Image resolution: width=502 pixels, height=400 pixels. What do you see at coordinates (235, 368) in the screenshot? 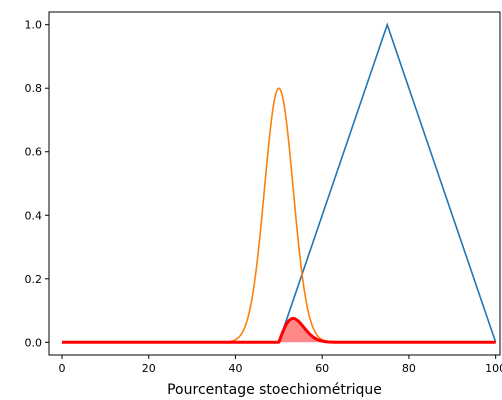
I see `x-tick-label: 40` at bounding box center [235, 368].